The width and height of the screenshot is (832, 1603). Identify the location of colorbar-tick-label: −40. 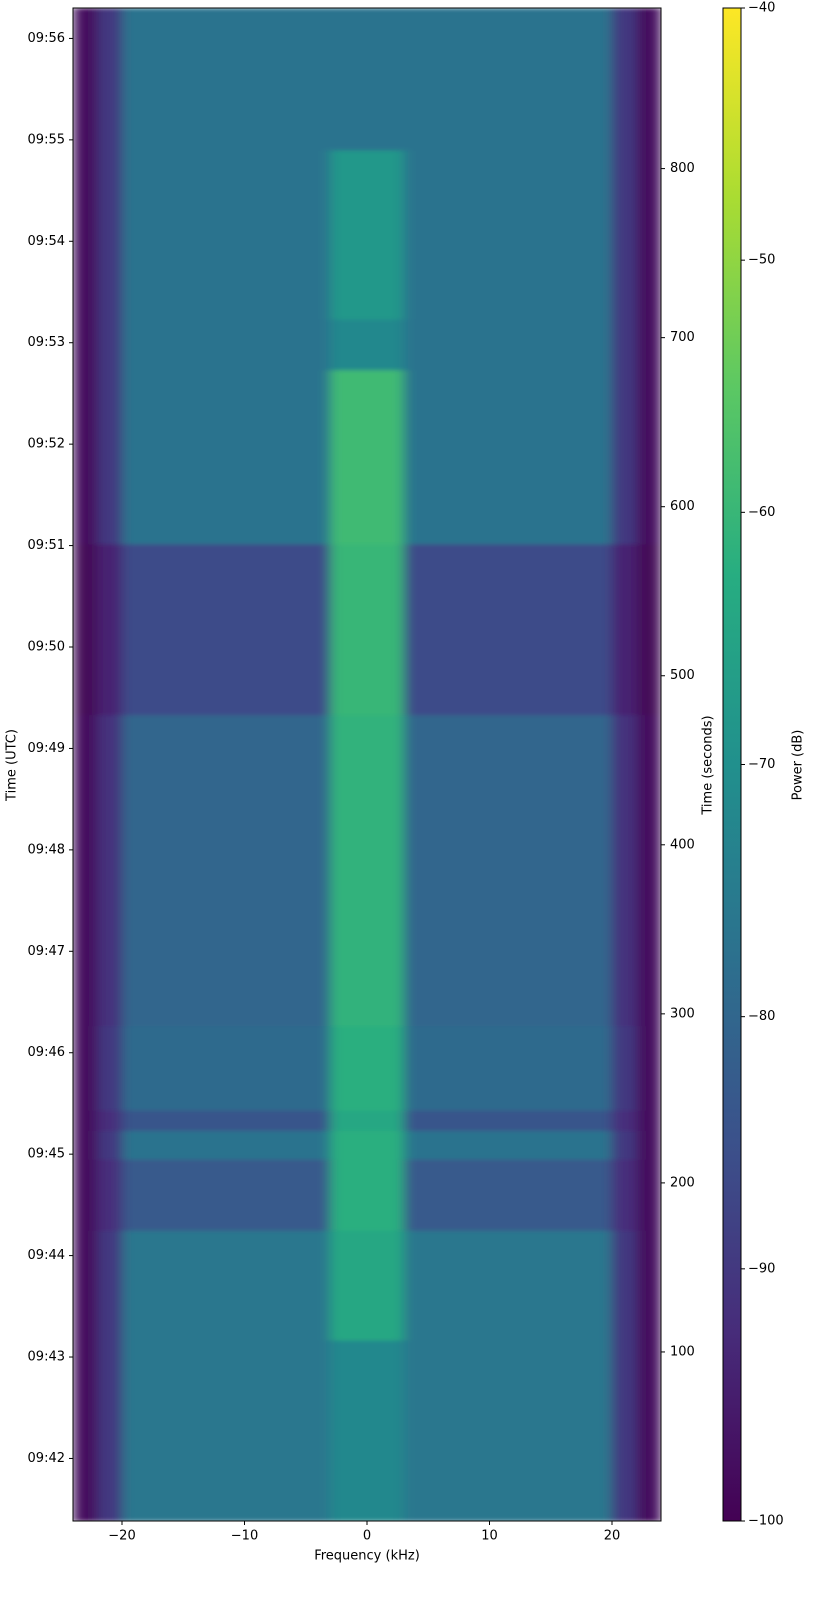
(761, 8).